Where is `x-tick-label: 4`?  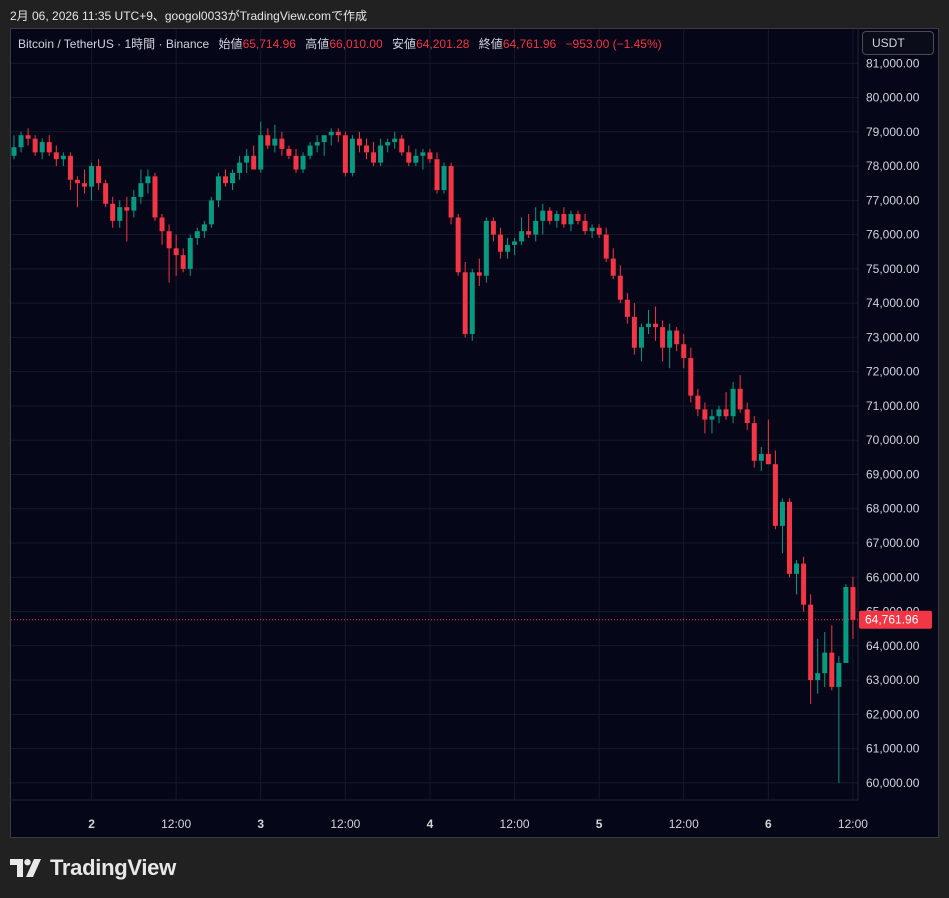 x-tick-label: 4 is located at coordinates (430, 824).